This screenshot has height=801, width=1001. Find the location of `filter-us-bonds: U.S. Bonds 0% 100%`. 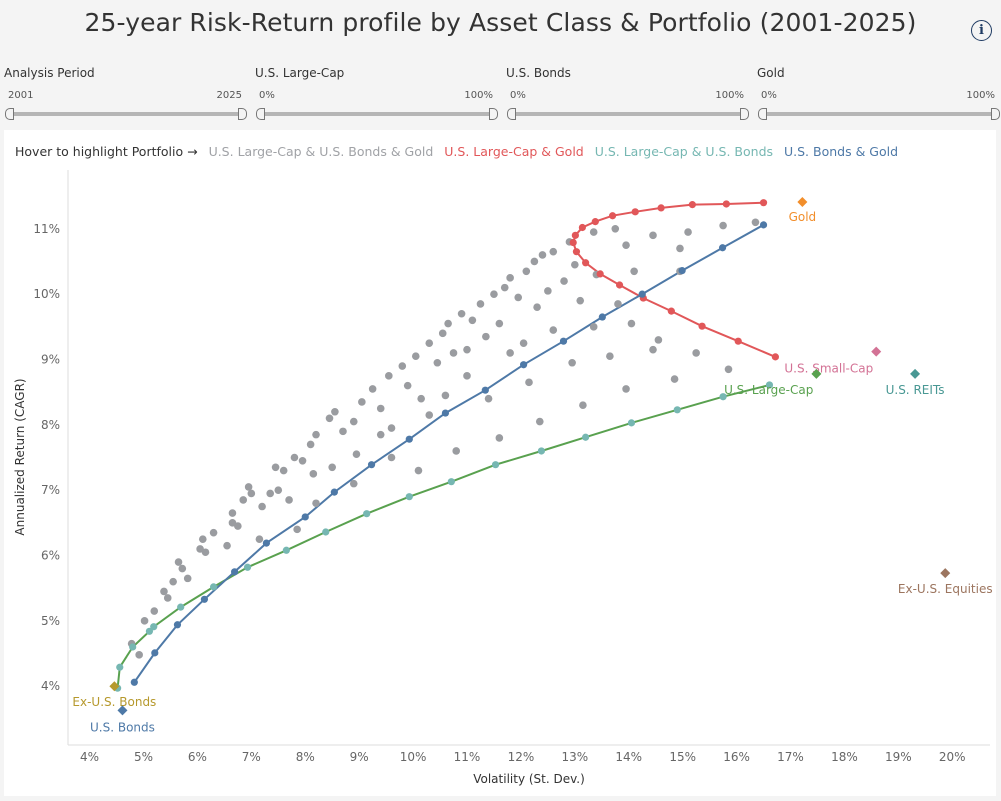

filter-us-bonds: U.S. Bonds 0% 100% is located at coordinates (627, 93).